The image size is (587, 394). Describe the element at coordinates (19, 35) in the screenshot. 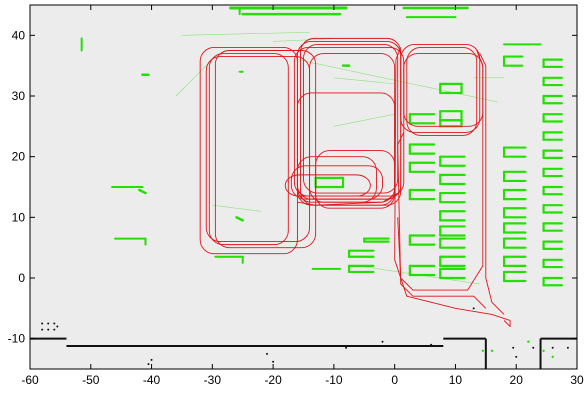

I see `y-tick-label: 40` at that location.